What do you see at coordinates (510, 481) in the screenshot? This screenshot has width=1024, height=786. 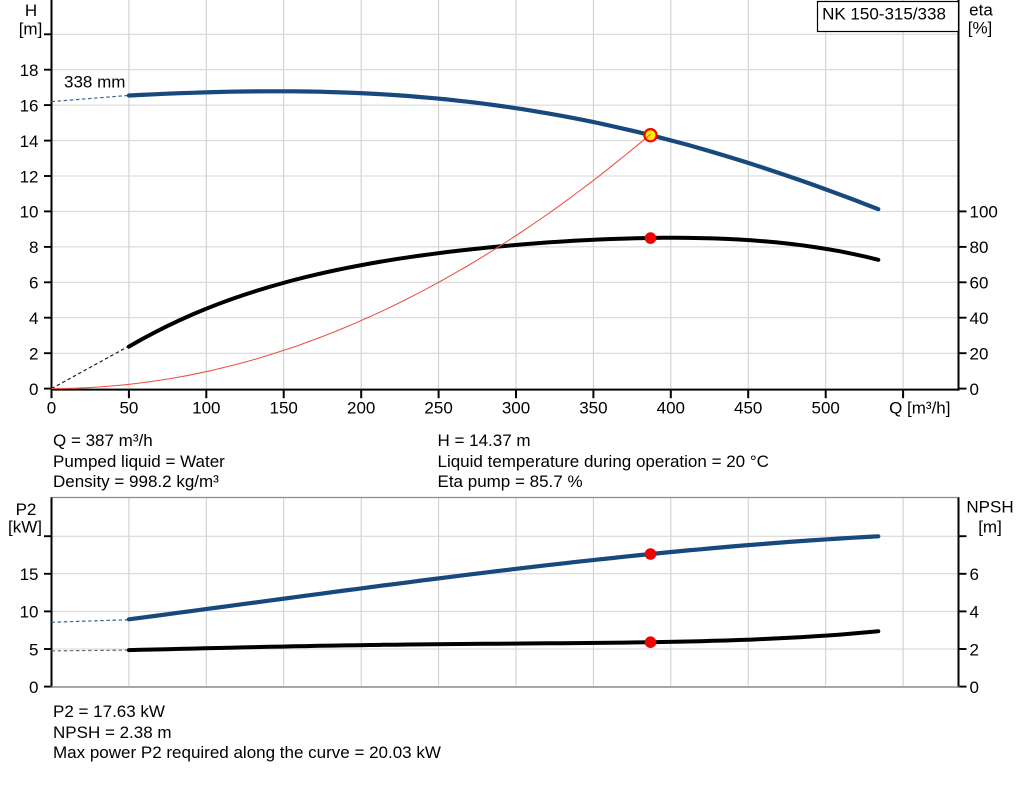 I see `svg-text: Eta pump = 85.7 %` at bounding box center [510, 481].